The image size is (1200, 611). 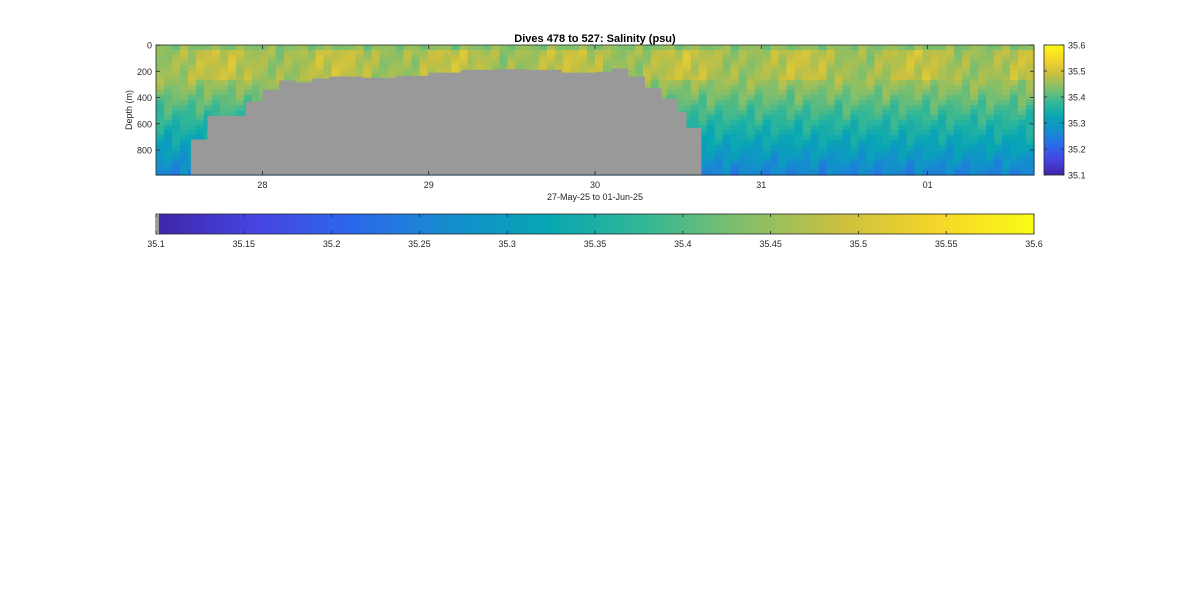 What do you see at coordinates (1077, 98) in the screenshot?
I see `vertical-colorbar-tick-label: 35.4` at bounding box center [1077, 98].